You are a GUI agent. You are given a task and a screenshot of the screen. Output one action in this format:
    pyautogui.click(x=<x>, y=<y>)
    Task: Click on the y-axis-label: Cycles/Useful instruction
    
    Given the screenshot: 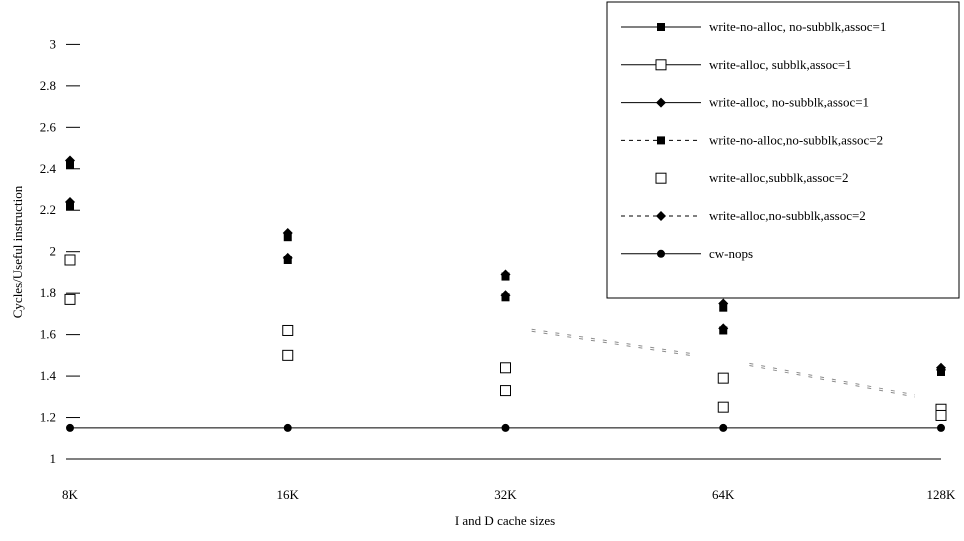 What is the action you would take?
    pyautogui.click(x=17, y=251)
    